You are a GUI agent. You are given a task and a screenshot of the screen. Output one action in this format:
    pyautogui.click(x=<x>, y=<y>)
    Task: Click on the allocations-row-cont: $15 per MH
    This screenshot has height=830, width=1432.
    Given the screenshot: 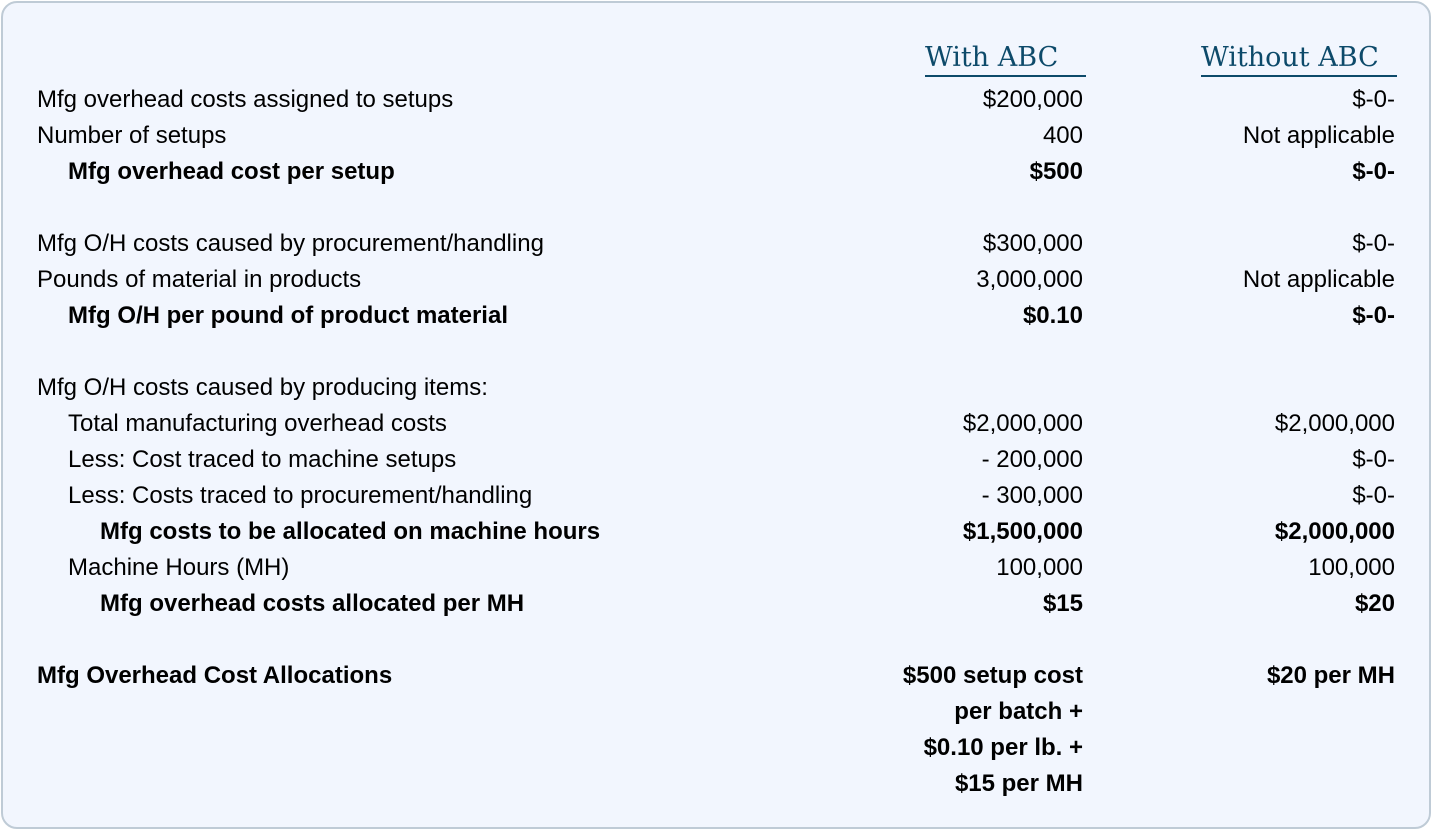 What is the action you would take?
    pyautogui.click(x=716, y=784)
    